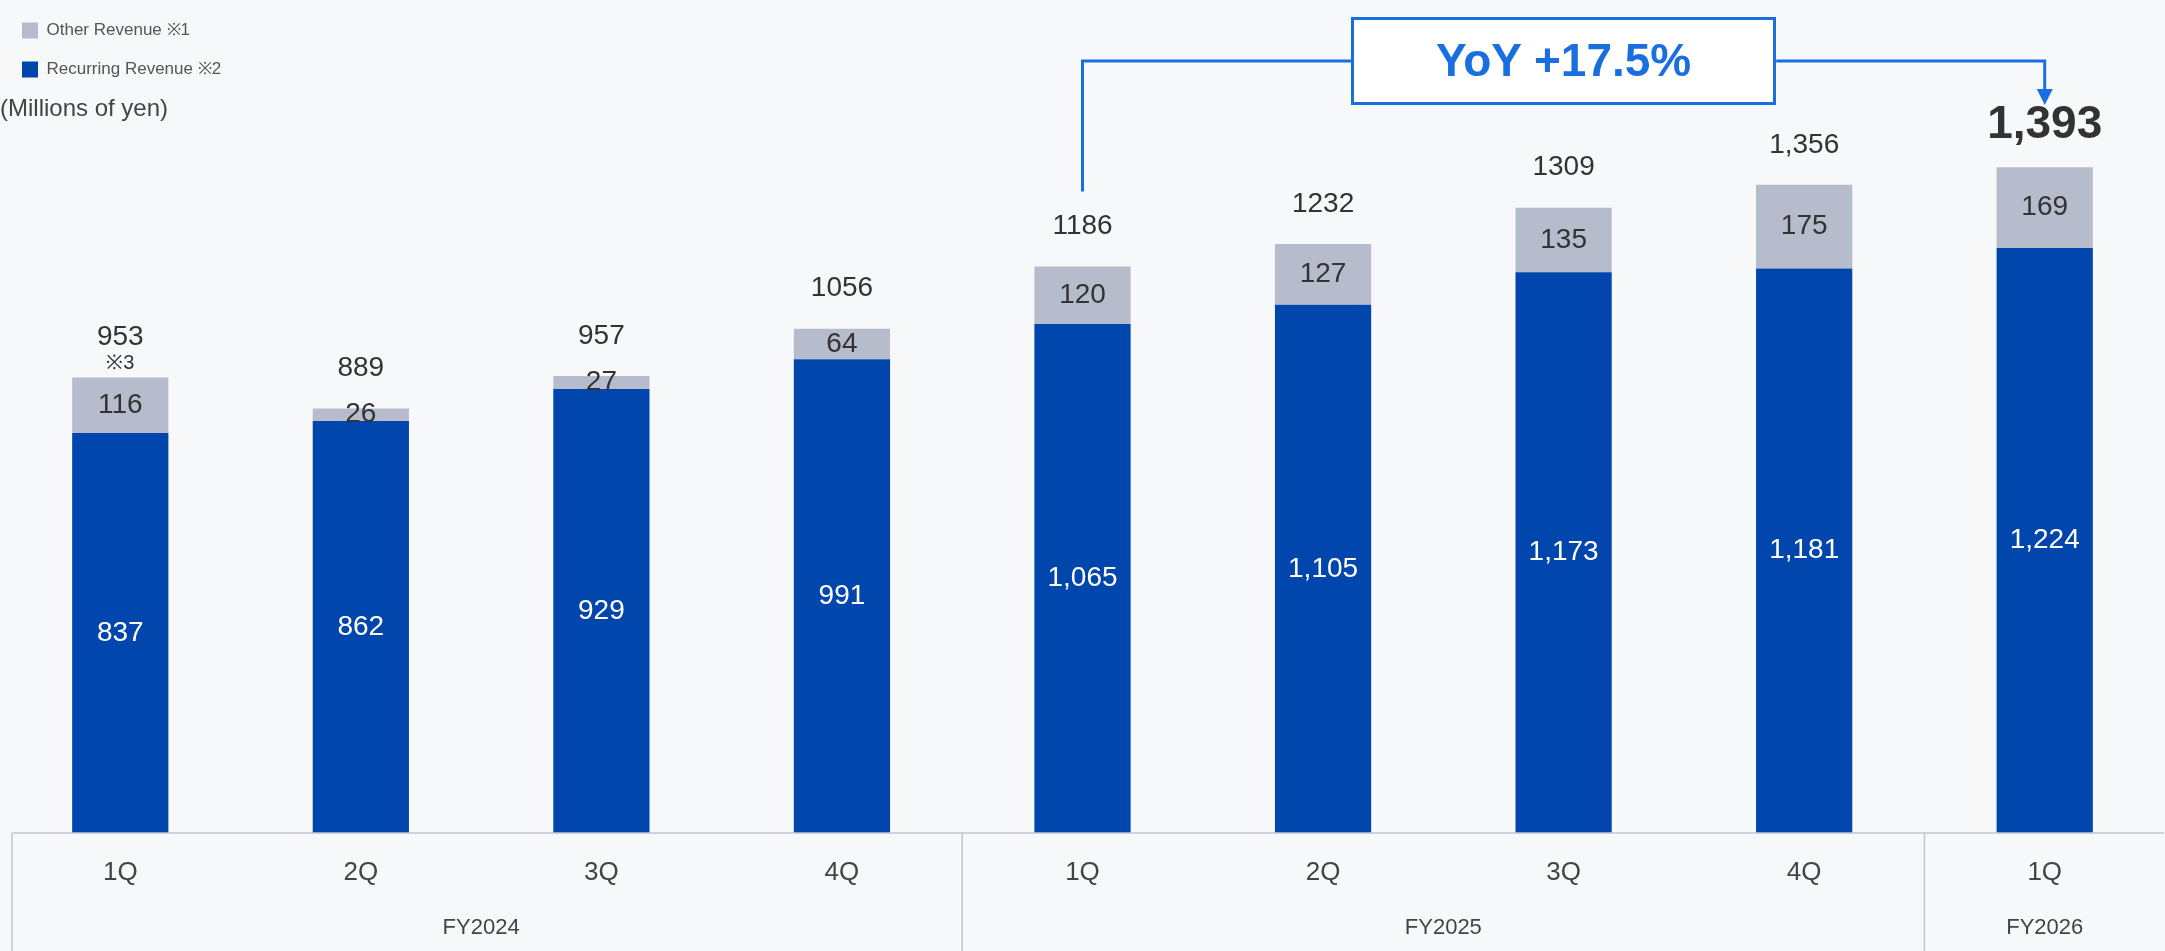 The width and height of the screenshot is (2165, 951). I want to click on data-label: 127, so click(1323, 273).